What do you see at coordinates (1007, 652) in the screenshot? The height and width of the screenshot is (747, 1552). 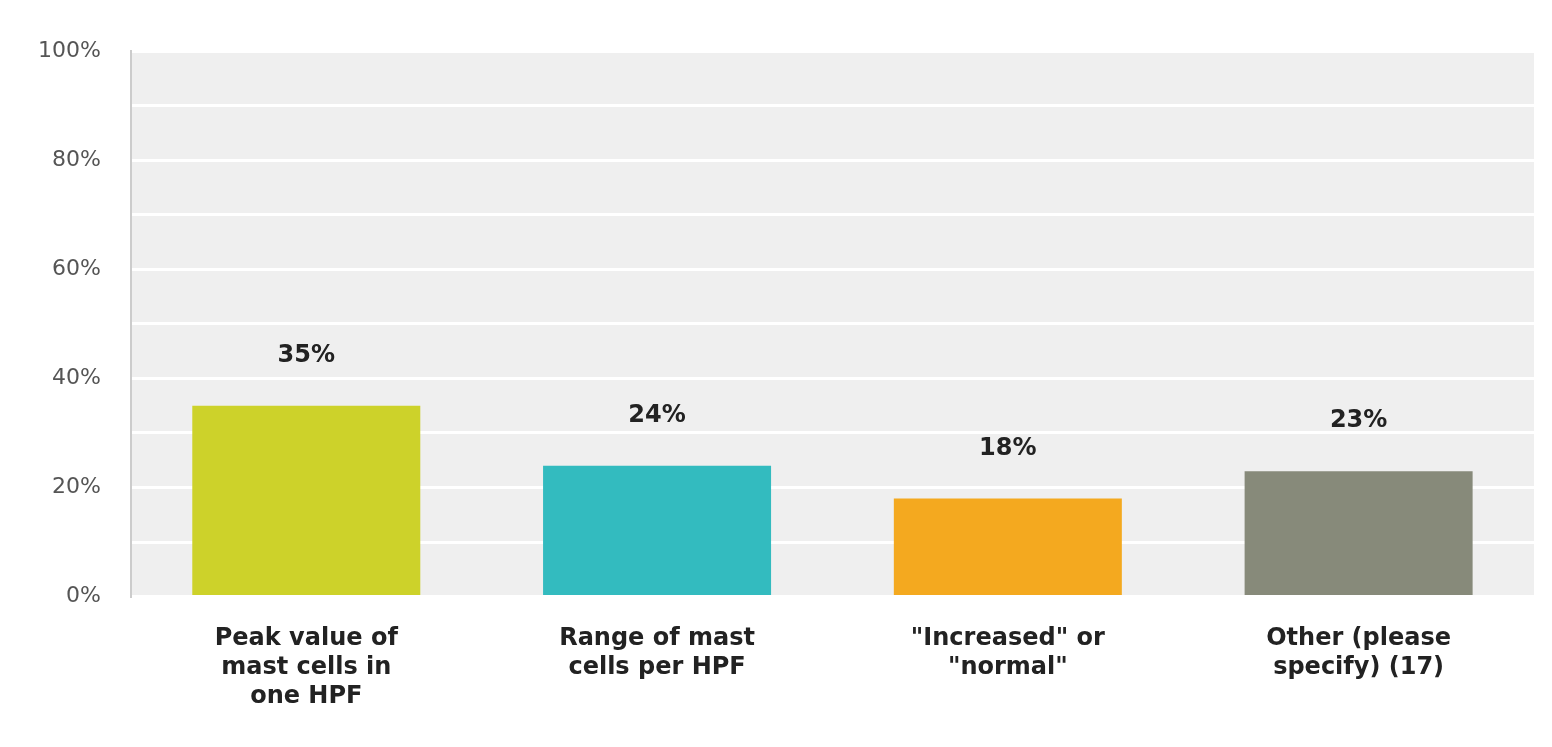 I see `x-tick-label: "Increased" or "normal"` at bounding box center [1007, 652].